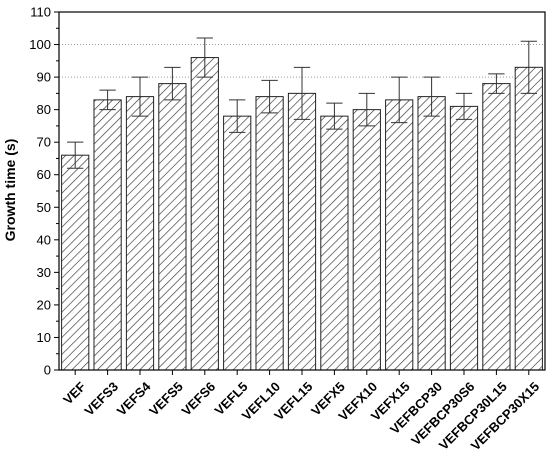 The width and height of the screenshot is (550, 456). What do you see at coordinates (269, 96) in the screenshot?
I see `error-bar-VEFL10` at bounding box center [269, 96].